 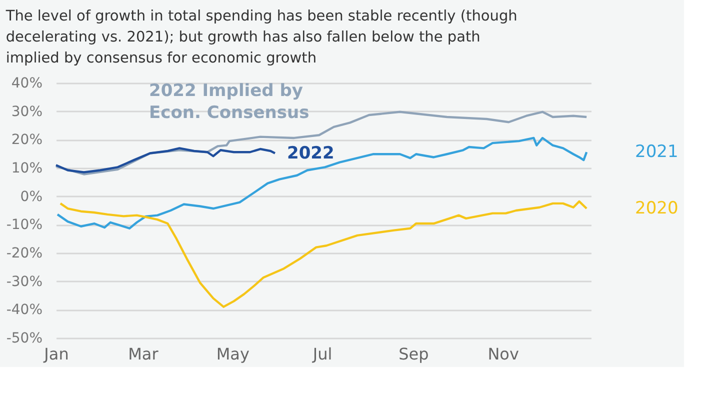 I want to click on x-tick-label: Jan, so click(x=56, y=354).